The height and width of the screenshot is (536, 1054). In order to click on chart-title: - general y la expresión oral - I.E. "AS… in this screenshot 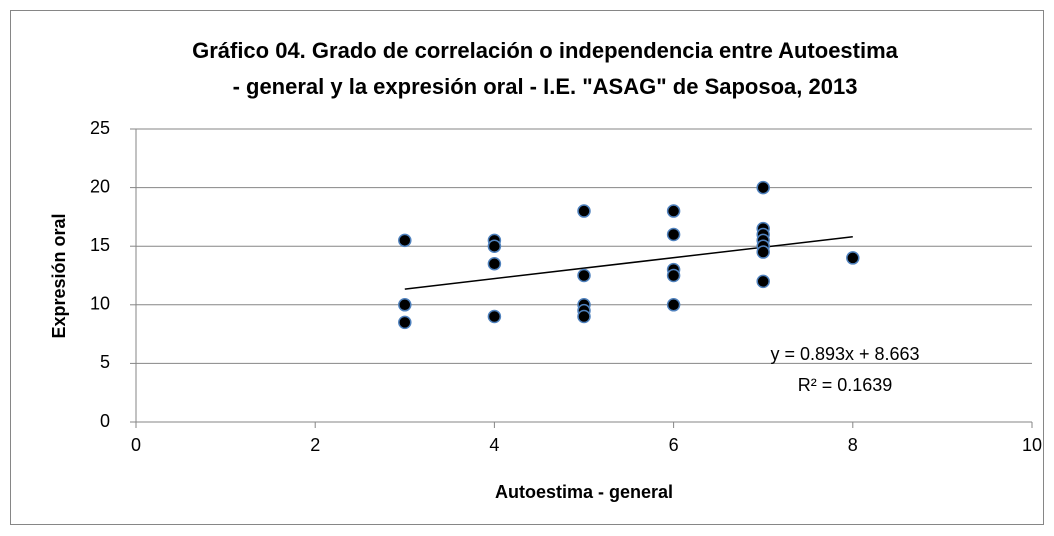, I will do `click(545, 86)`.